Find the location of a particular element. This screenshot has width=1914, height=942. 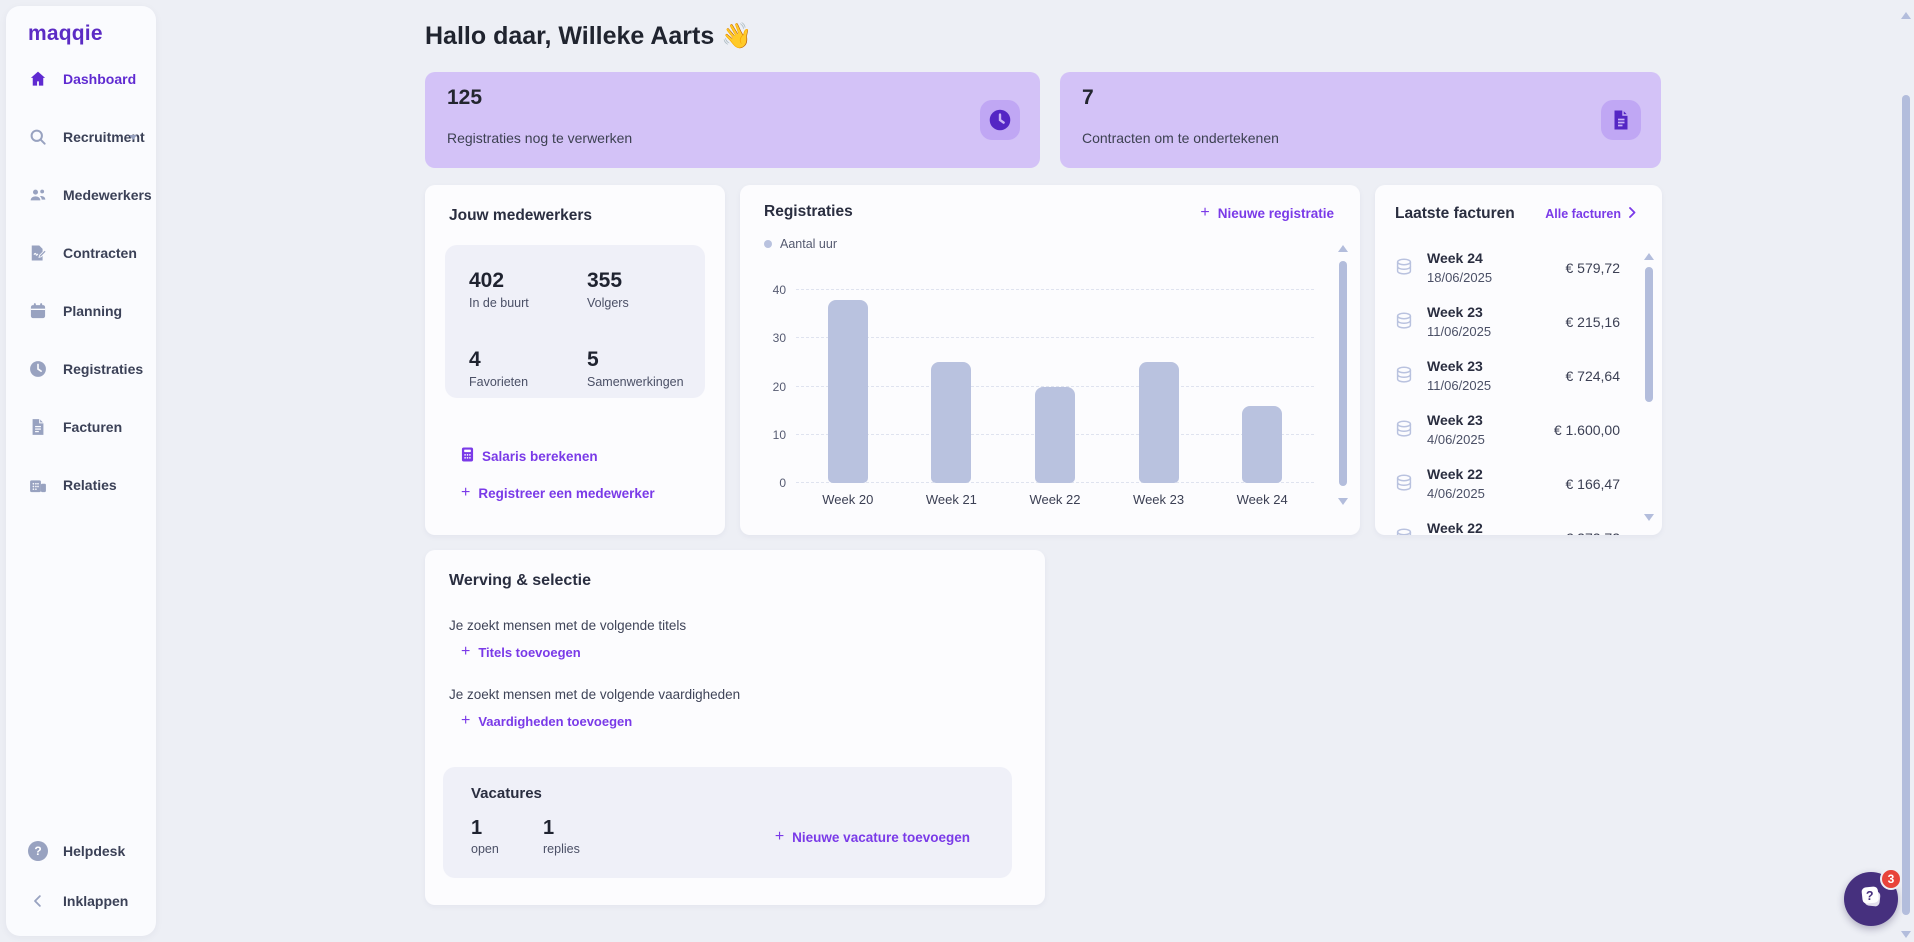

new-registration-link: + Nieuwe registratie is located at coordinates (1267, 213).